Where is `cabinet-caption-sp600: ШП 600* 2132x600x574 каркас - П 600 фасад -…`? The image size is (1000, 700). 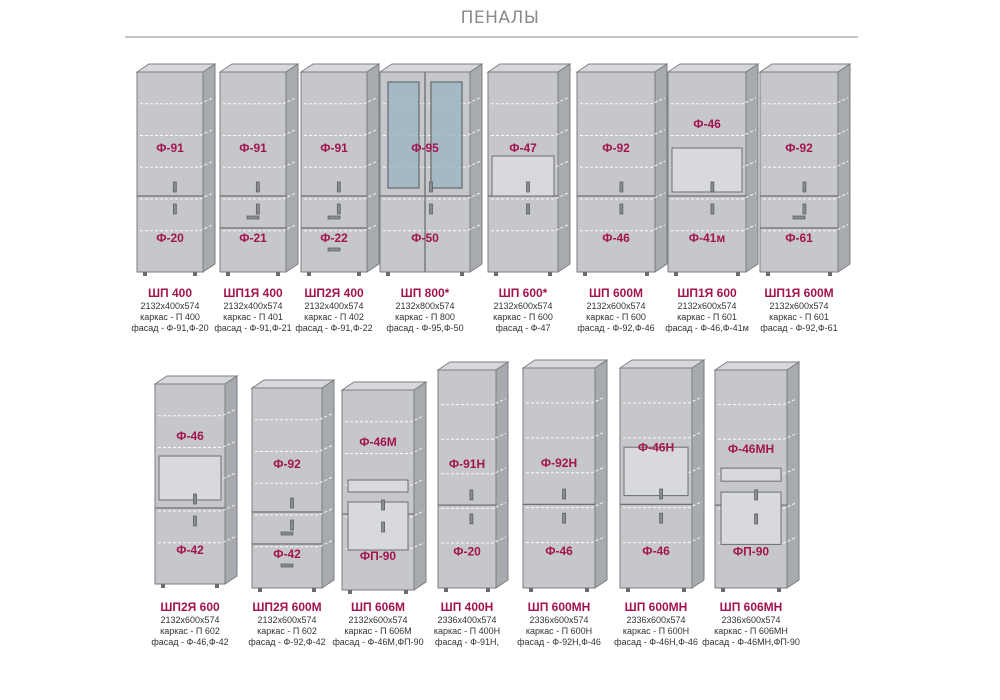
cabinet-caption-sp600: ШП 600* 2132x600x574 каркас - П 600 фасад -… is located at coordinates (523, 310).